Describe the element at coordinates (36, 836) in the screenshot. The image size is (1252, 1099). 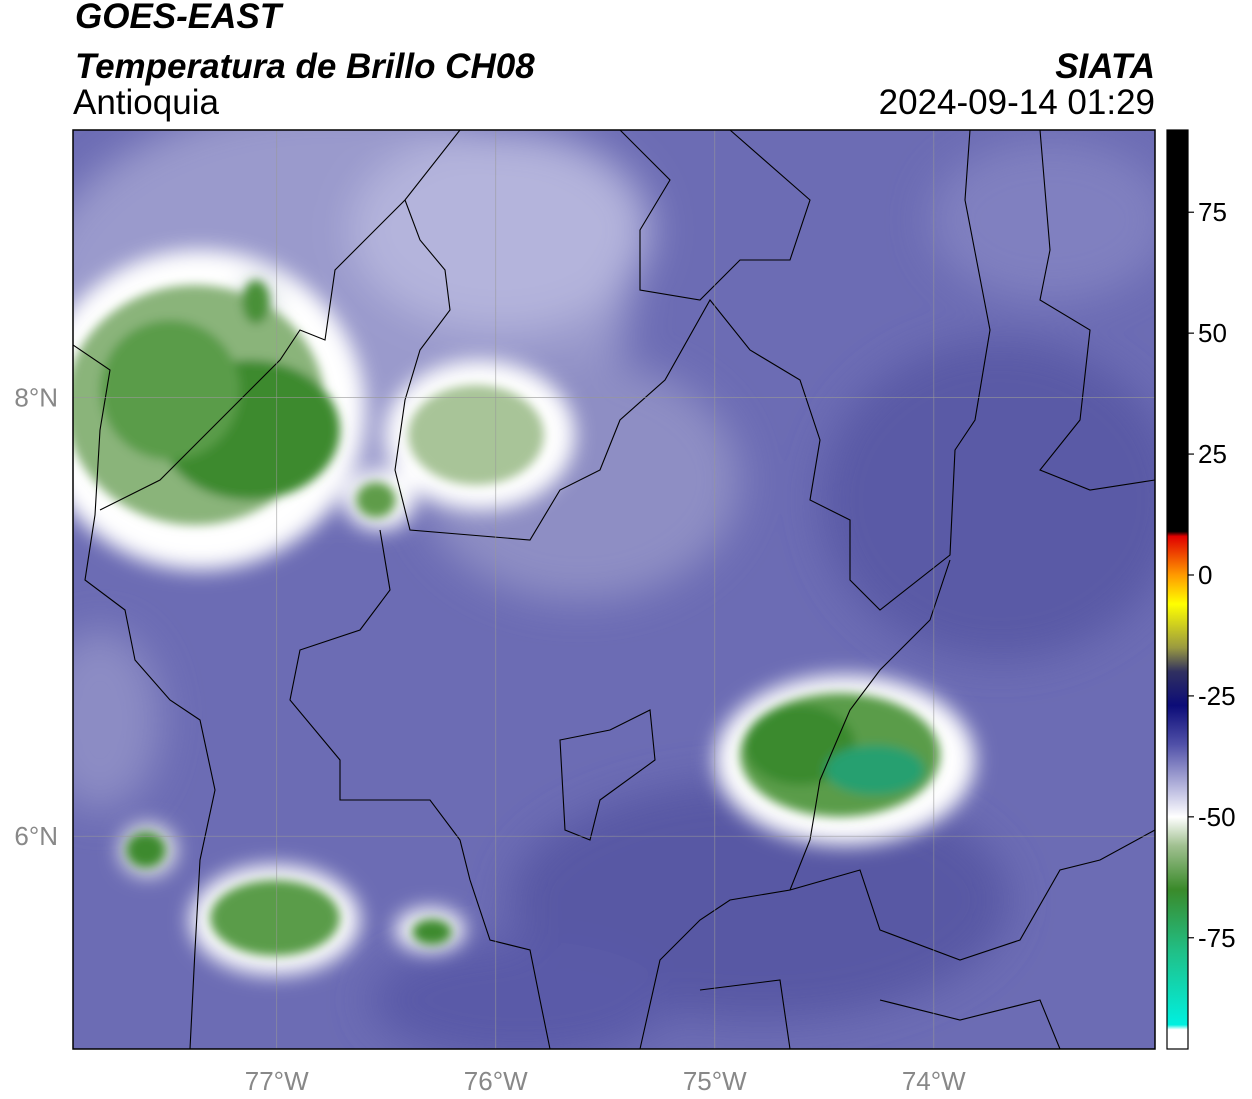
I see `y-tick-label: 6°N` at that location.